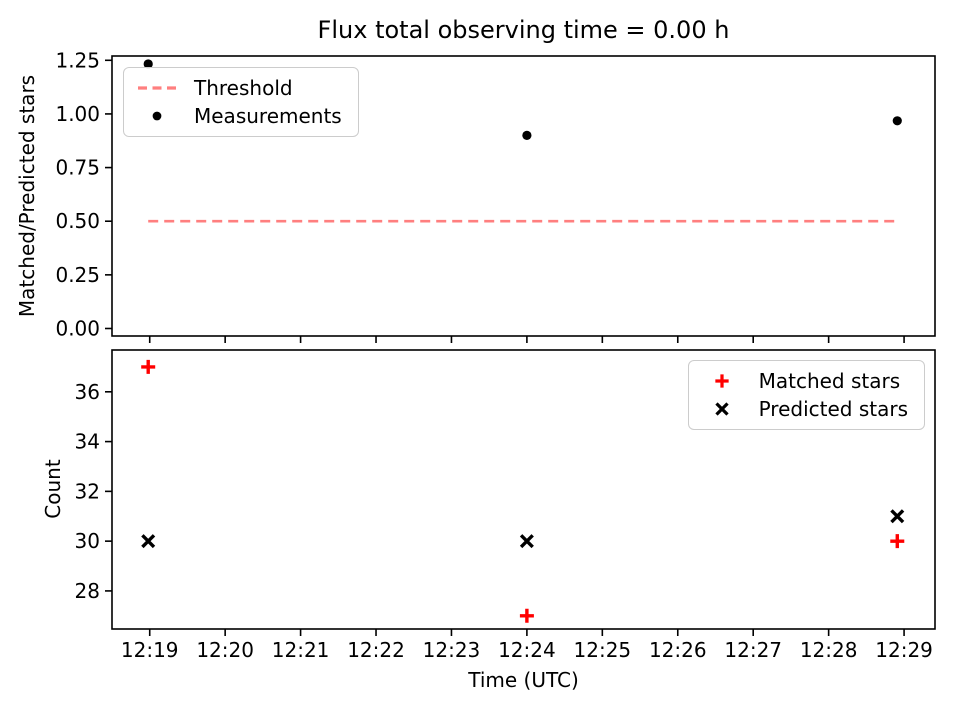  What do you see at coordinates (87, 491) in the screenshot?
I see `y-tick-label: 32` at bounding box center [87, 491].